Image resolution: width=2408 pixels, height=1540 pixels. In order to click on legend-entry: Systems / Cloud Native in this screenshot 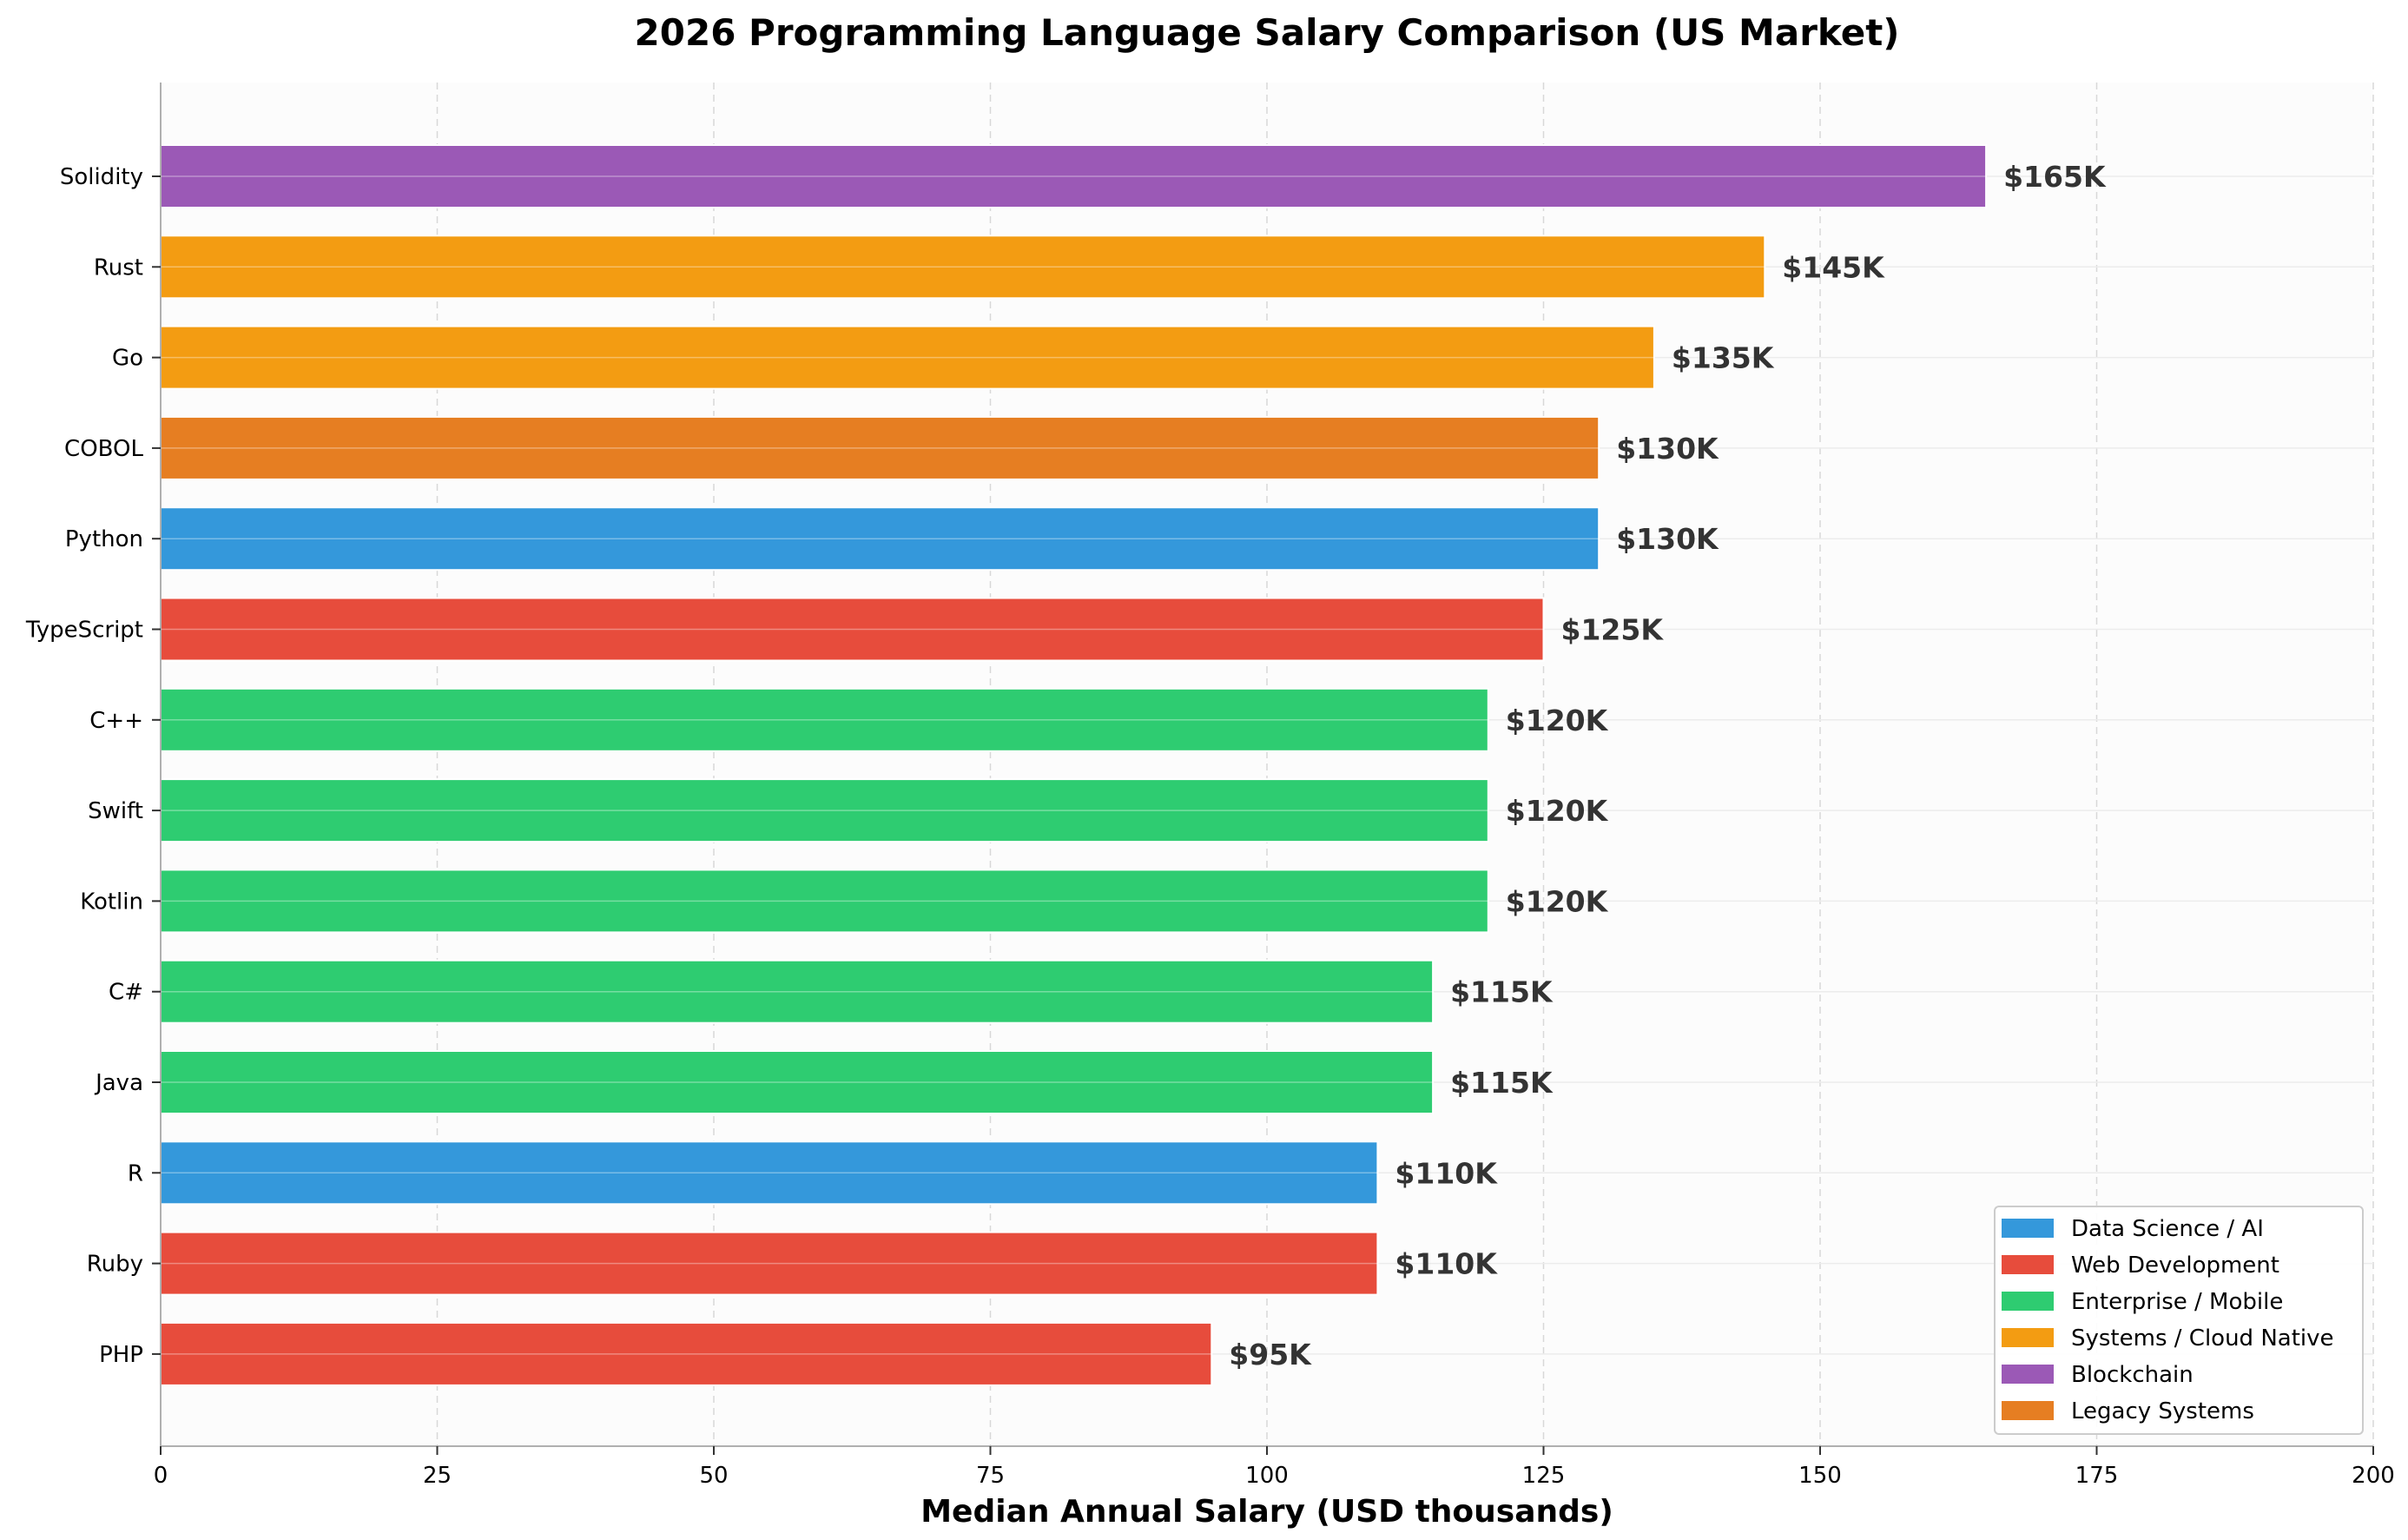, I will do `click(2202, 1338)`.